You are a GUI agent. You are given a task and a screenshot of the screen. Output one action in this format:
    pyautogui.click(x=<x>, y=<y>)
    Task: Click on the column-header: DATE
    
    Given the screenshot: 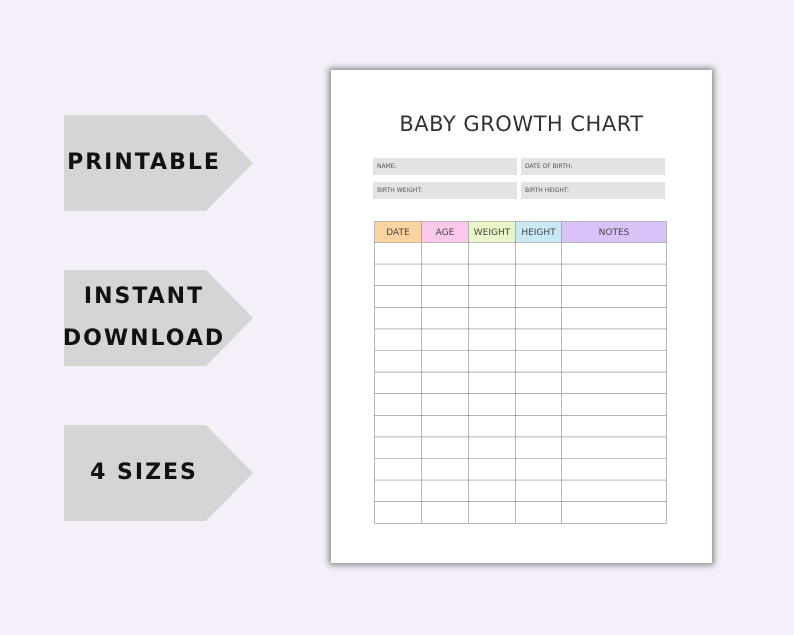 What is the action you would take?
    pyautogui.click(x=398, y=233)
    